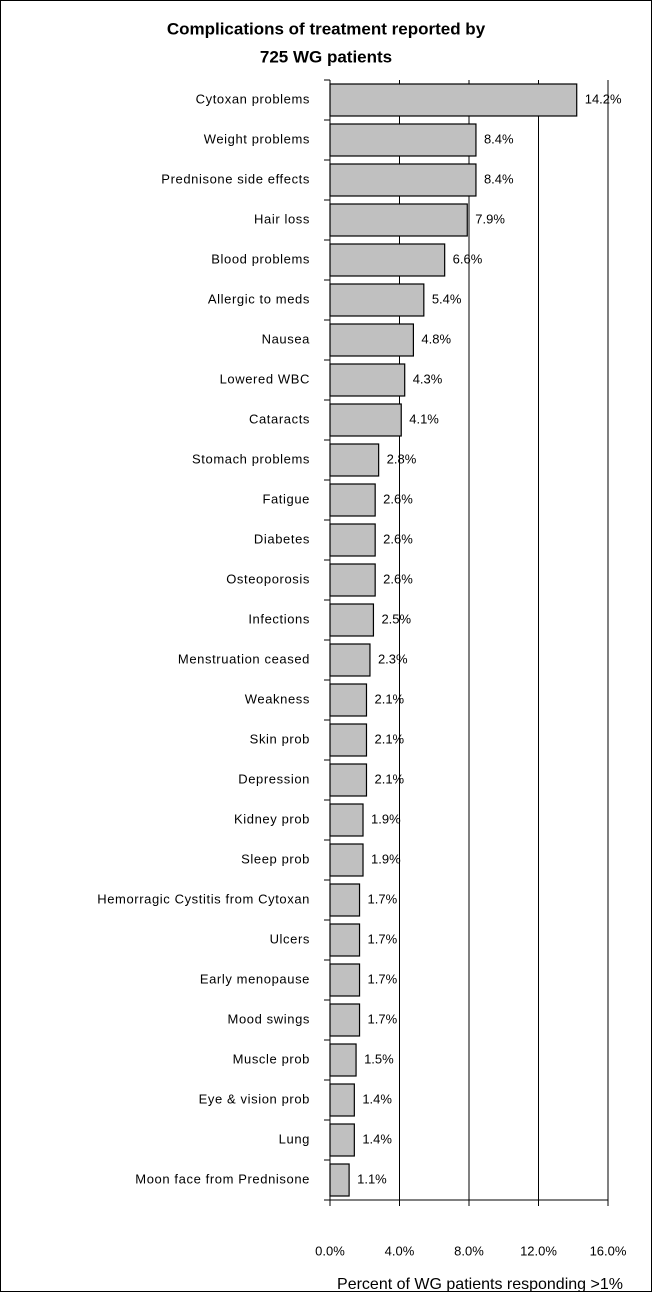  I want to click on y-tick-label: Menstruation ceased, so click(244, 658).